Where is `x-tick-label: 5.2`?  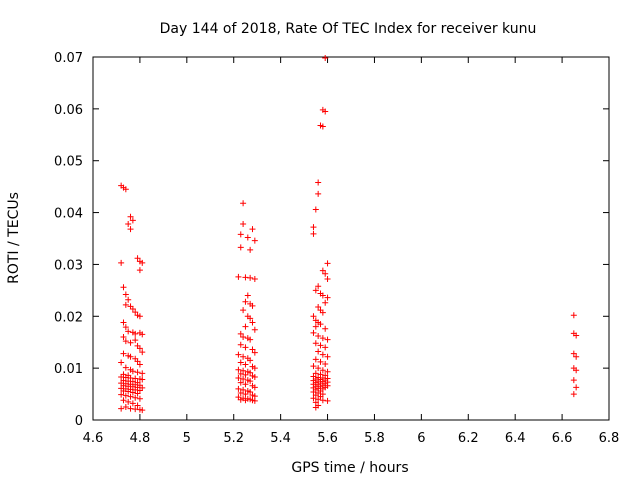 x-tick-label: 5.2 is located at coordinates (233, 438).